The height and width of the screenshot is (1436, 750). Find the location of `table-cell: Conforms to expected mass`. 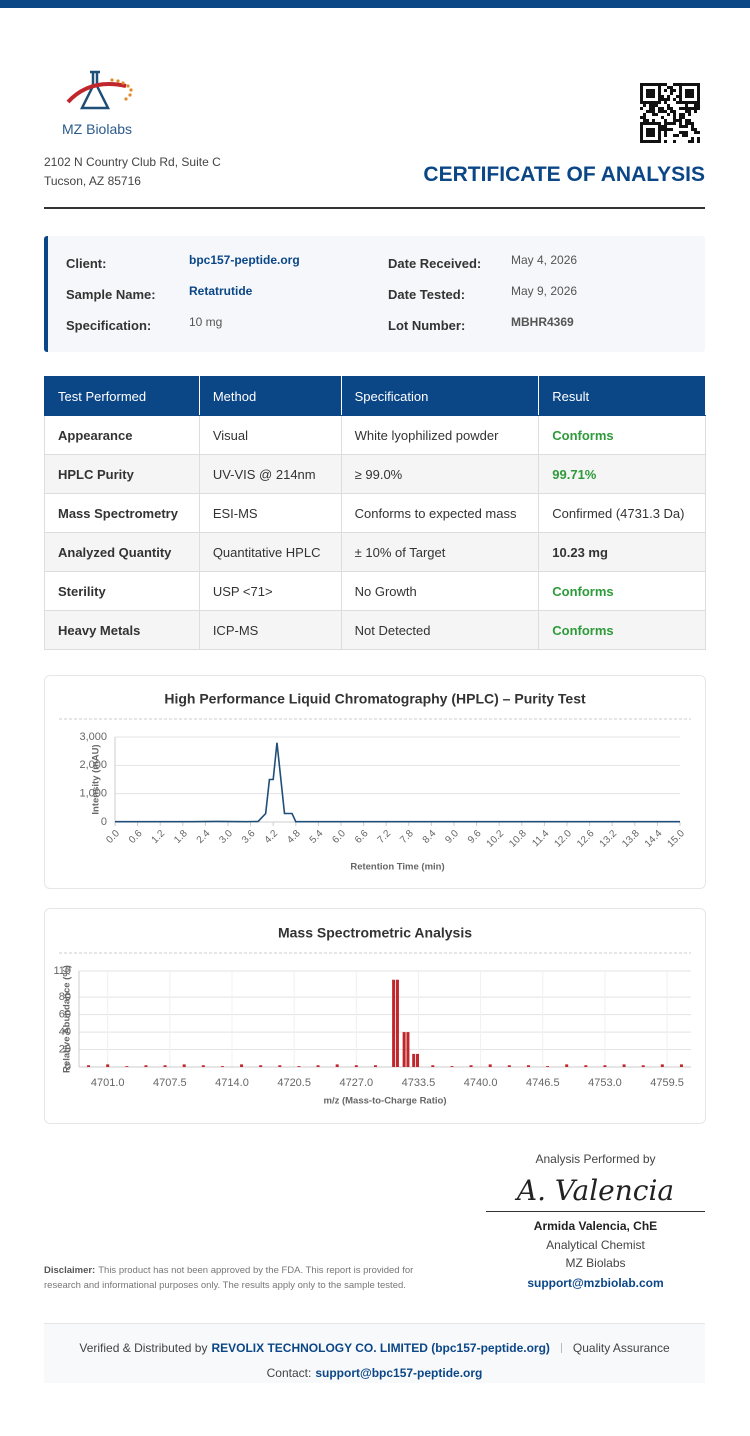

table-cell: Conforms to expected mass is located at coordinates (440, 513).